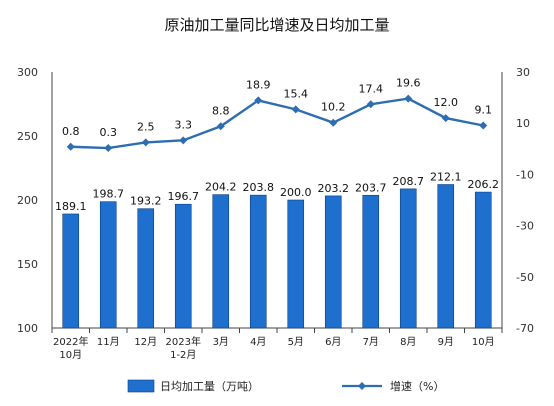 Image resolution: width=554 pixels, height=406 pixels. What do you see at coordinates (408, 342) in the screenshot?
I see `x-tick-label: 8月` at bounding box center [408, 342].